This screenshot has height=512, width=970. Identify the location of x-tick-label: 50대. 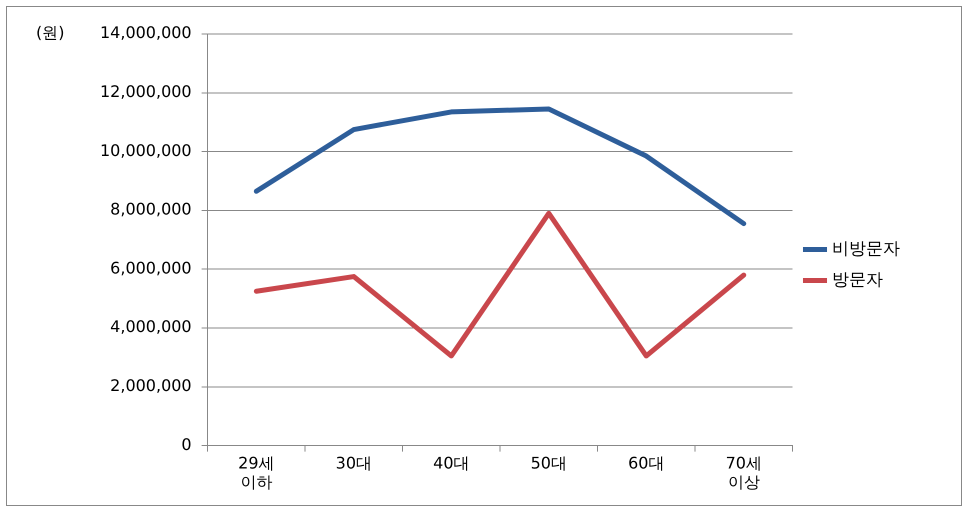
(548, 462).